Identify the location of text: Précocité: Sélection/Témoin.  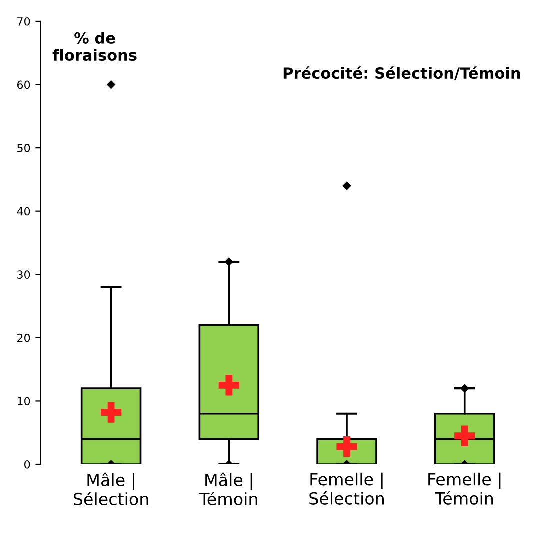
(402, 73).